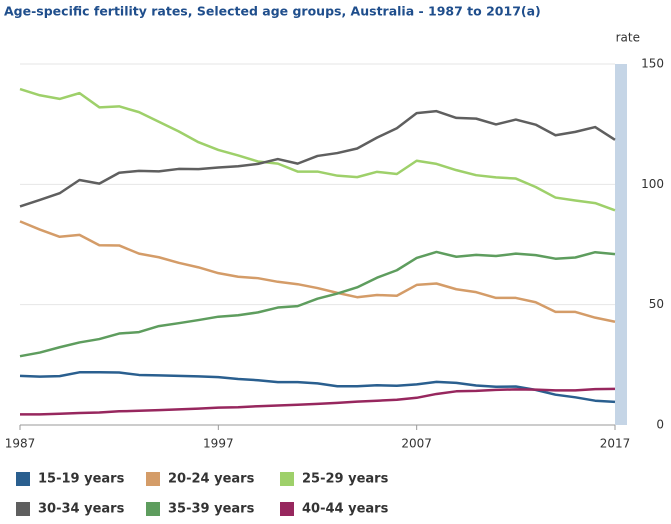 This screenshot has height=524, width=671. What do you see at coordinates (615, 444) in the screenshot?
I see `x-tick-label: 2017` at bounding box center [615, 444].